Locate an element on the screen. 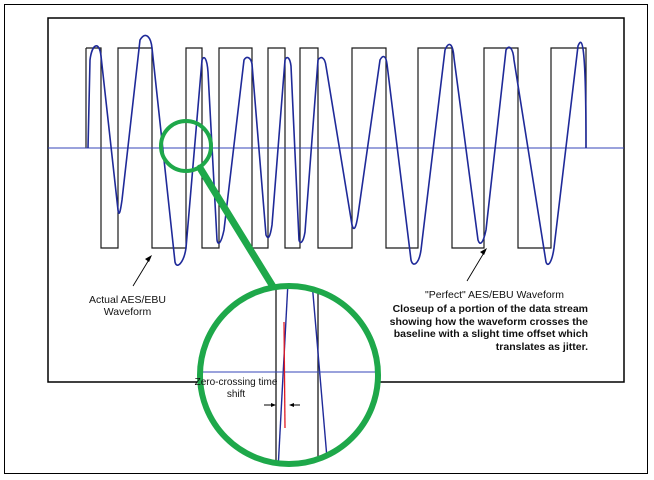 The image size is (654, 480). perfect-label-leader is located at coordinates (476, 266).